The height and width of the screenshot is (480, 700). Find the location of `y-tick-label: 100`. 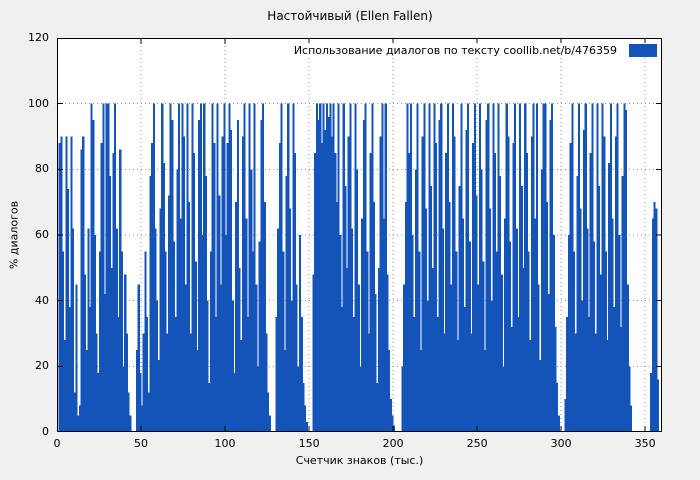

y-tick-label: 100 is located at coordinates (38, 103).